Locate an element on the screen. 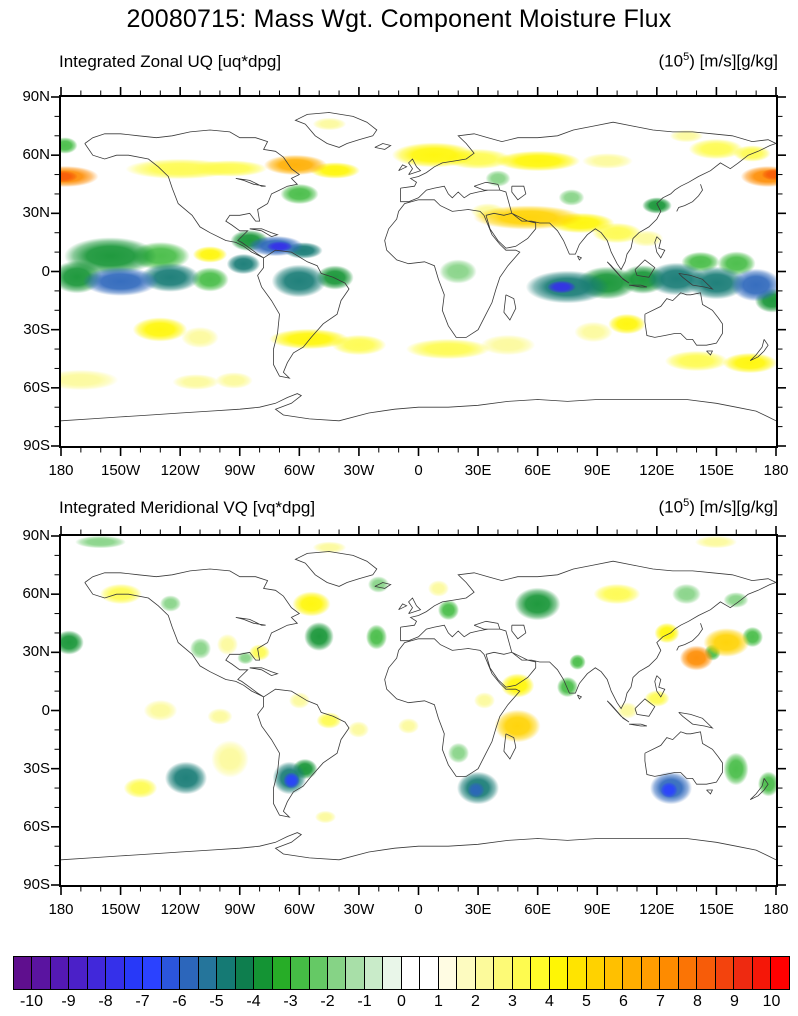  colorbar-tick-label: -8 is located at coordinates (105, 1001).